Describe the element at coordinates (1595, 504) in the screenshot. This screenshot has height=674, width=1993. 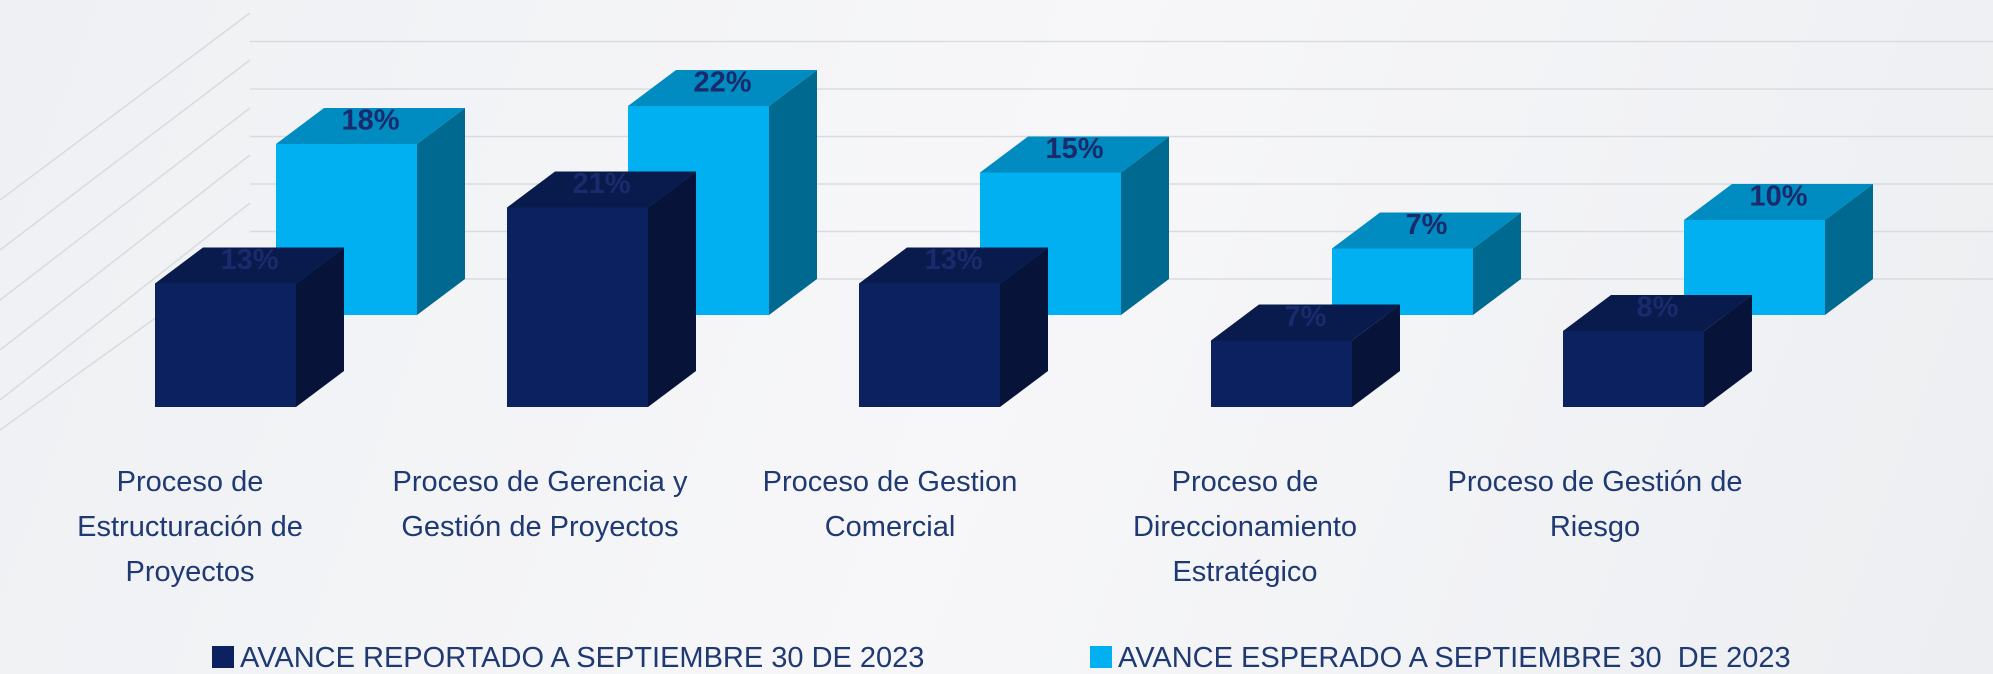
I see `x-tick-label: Proceso de Gestión de Riesgo` at that location.